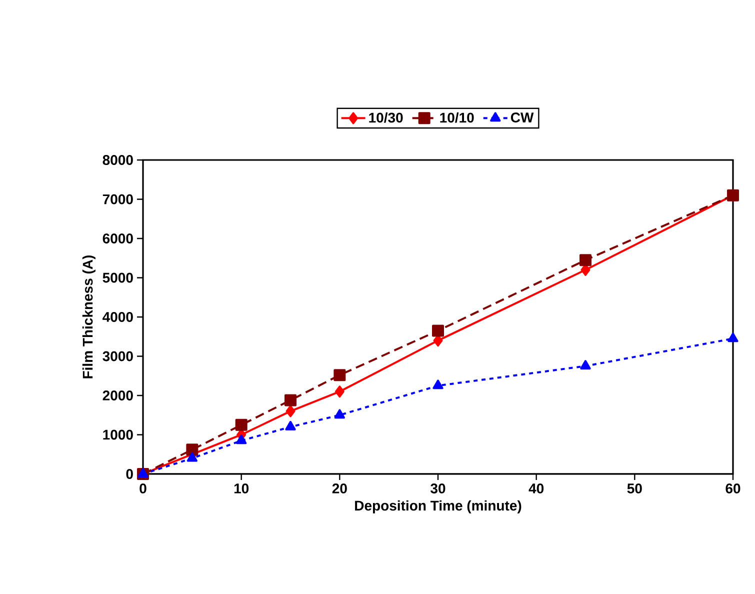  I want to click on x-tick-label: 50, so click(634, 489).